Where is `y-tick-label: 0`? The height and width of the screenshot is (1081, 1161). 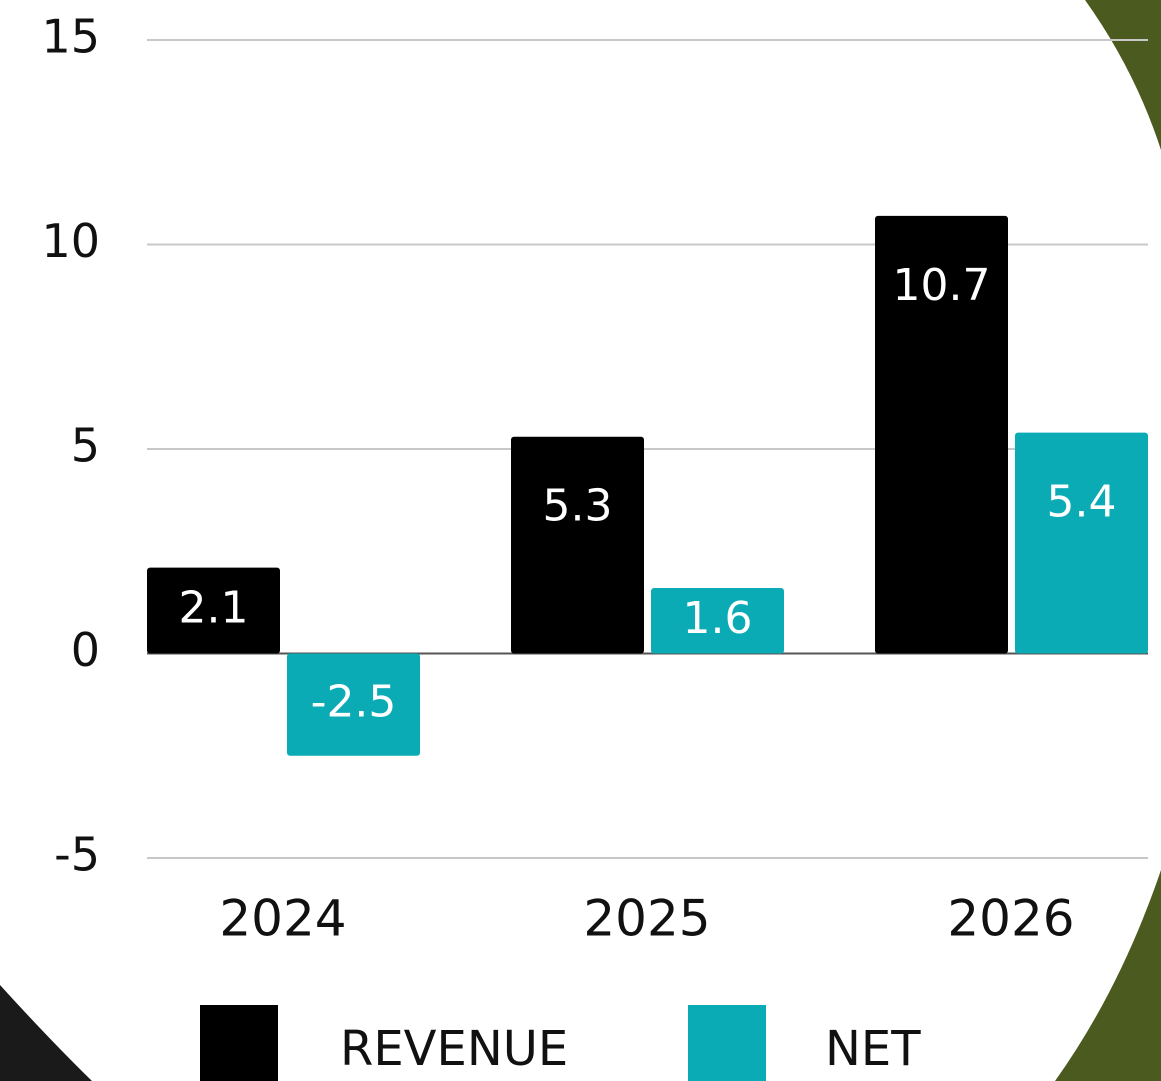 y-tick-label: 0 is located at coordinates (85, 650).